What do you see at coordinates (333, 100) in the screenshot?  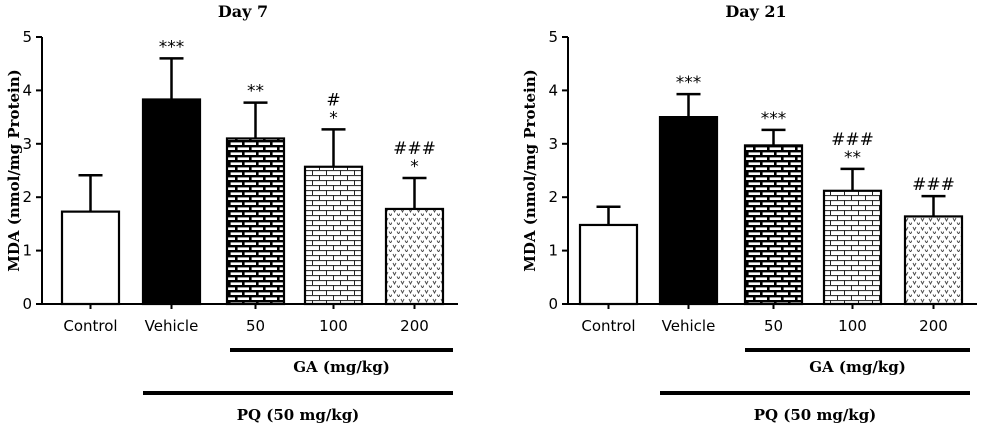 I see `significance-label: #` at bounding box center [333, 100].